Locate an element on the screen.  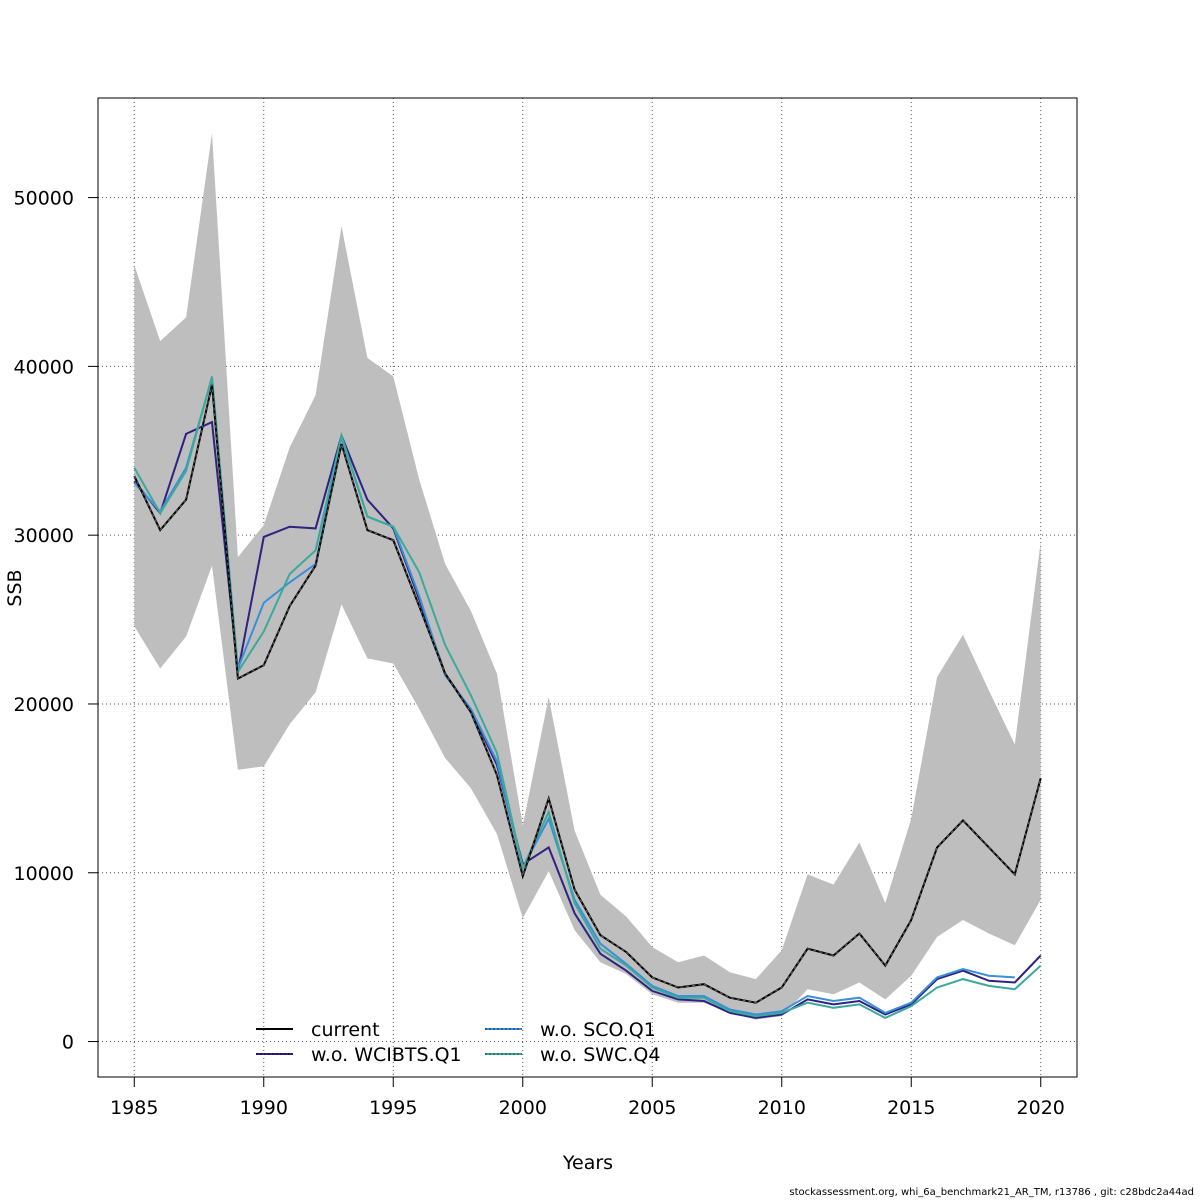
legend-label-0: current is located at coordinates (345, 1030).